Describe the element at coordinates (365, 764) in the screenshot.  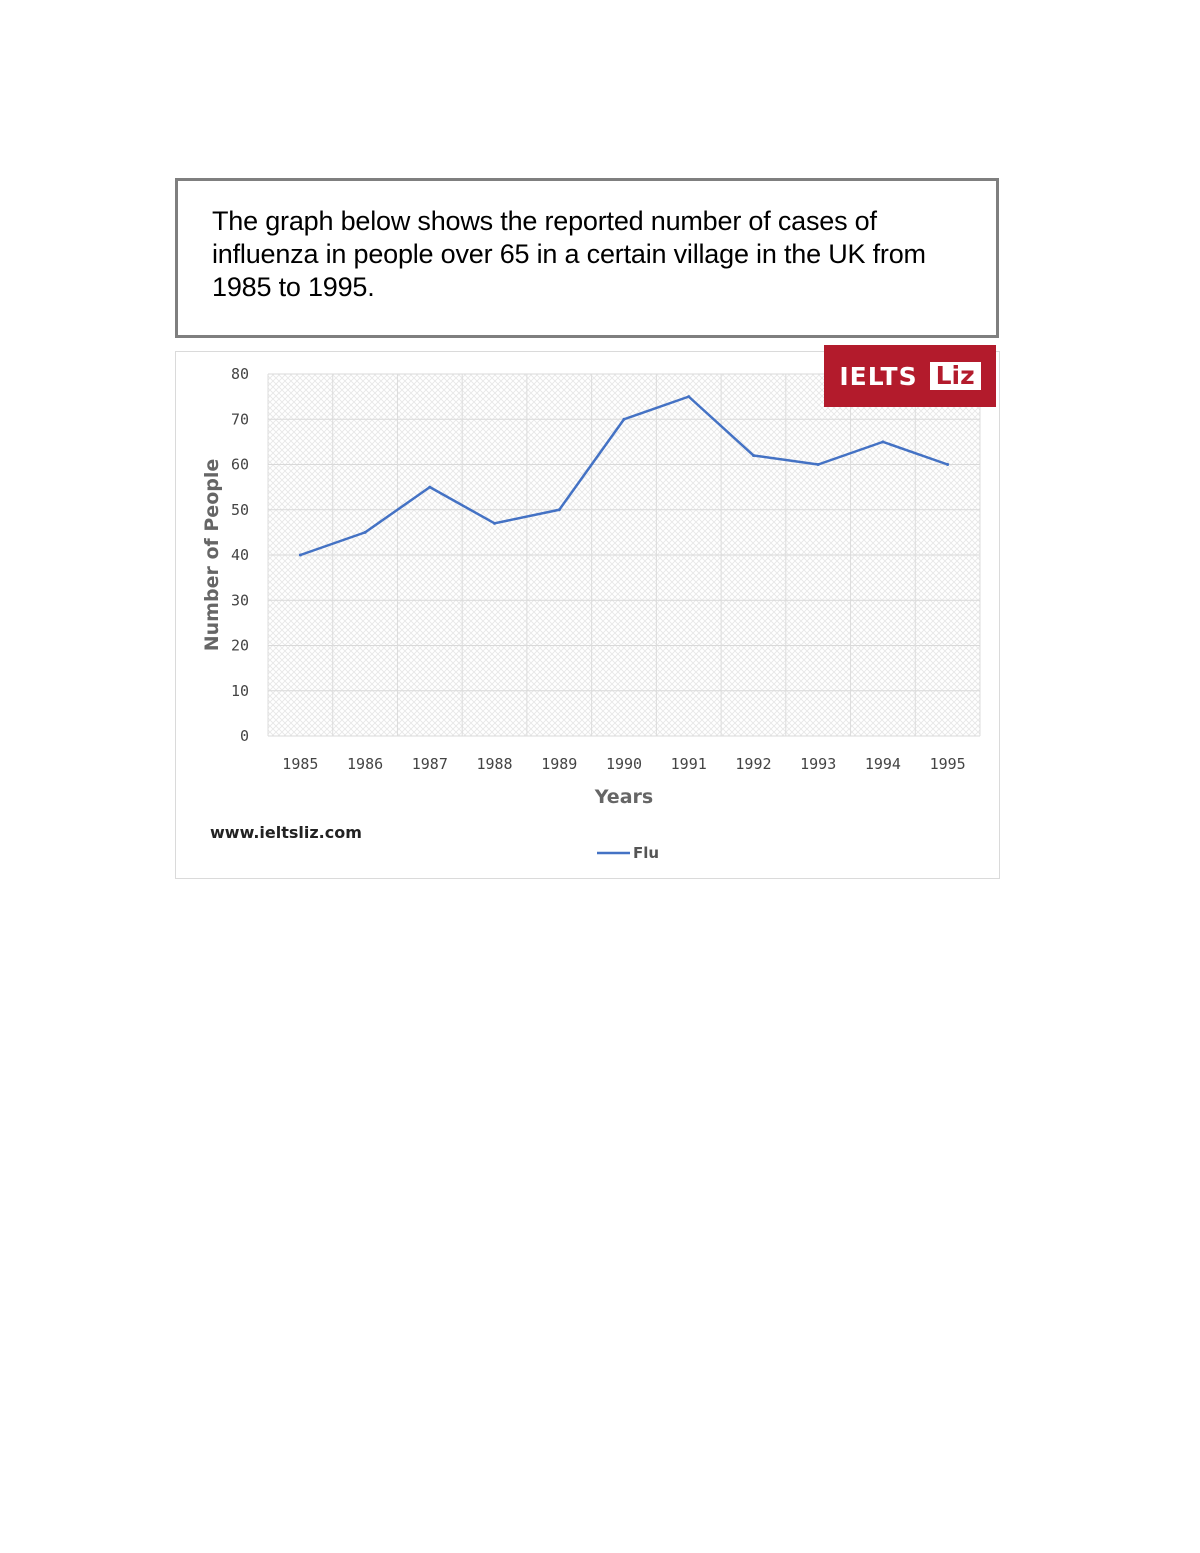
I see `x-tick-label: 1986` at that location.